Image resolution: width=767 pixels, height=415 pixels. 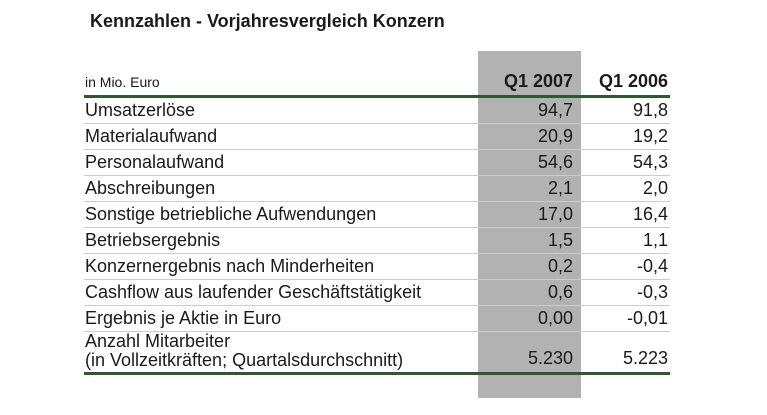 I want to click on bottom-rule, so click(x=377, y=373).